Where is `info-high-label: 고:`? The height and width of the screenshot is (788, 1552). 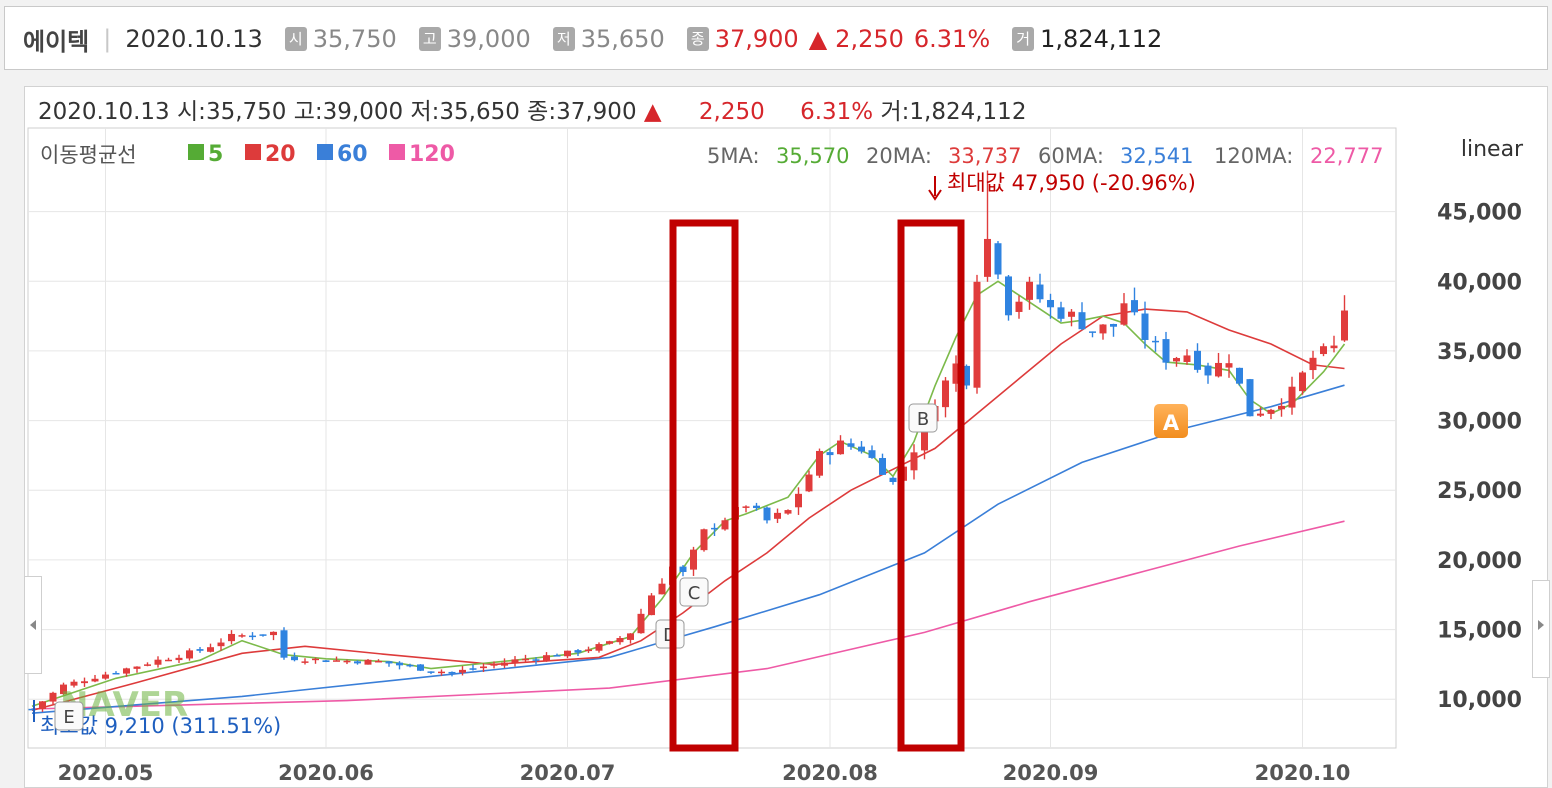 info-high-label: 고: is located at coordinates (308, 112).